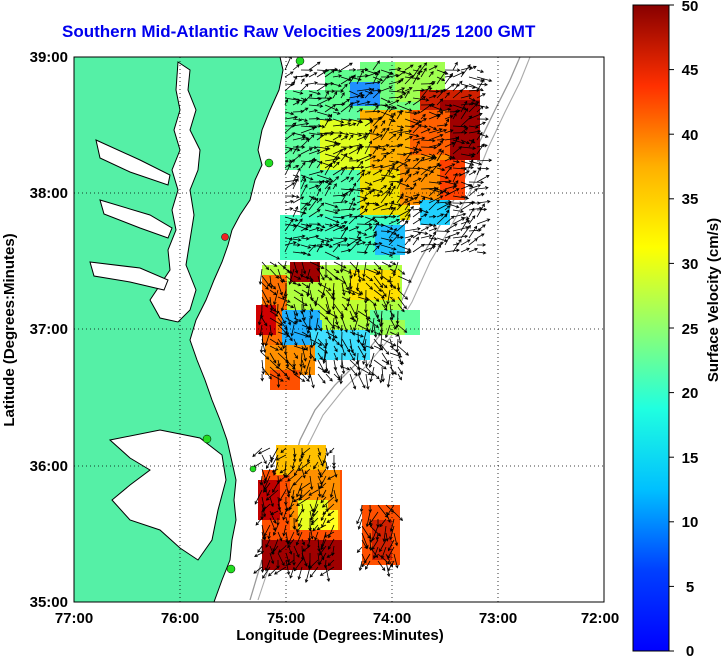 The width and height of the screenshot is (724, 659). What do you see at coordinates (49, 57) in the screenshot?
I see `y-tick-label: 39:00` at bounding box center [49, 57].